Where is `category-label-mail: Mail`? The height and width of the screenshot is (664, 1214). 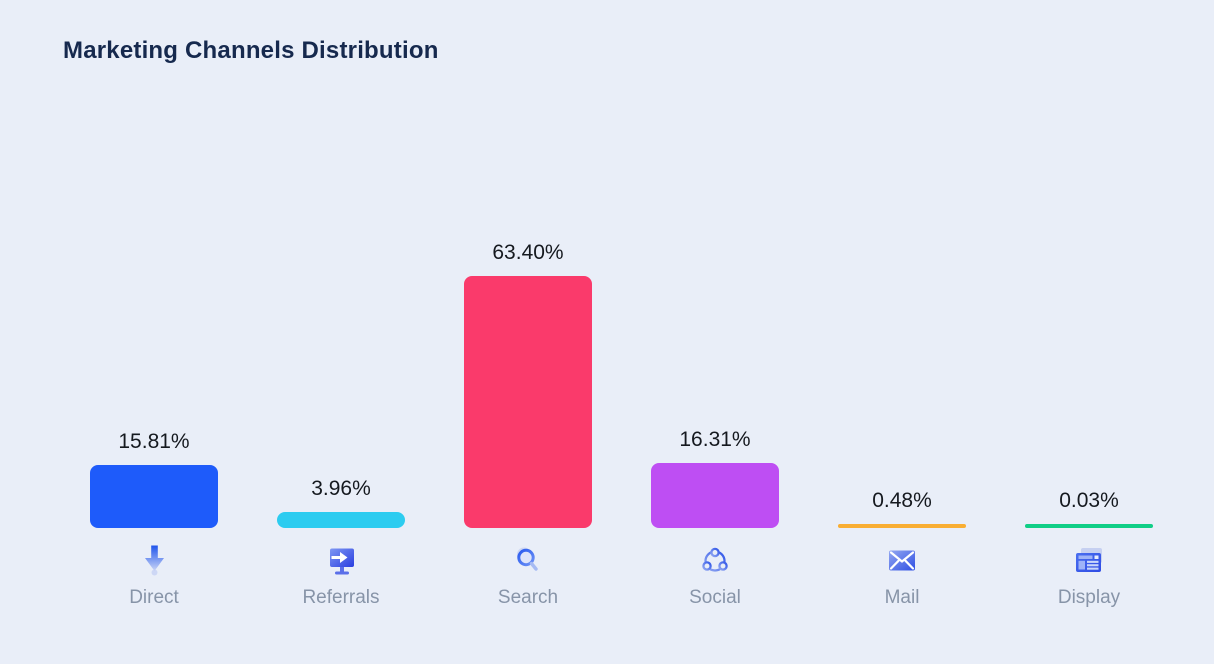
category-label-mail: Mail is located at coordinates (902, 597).